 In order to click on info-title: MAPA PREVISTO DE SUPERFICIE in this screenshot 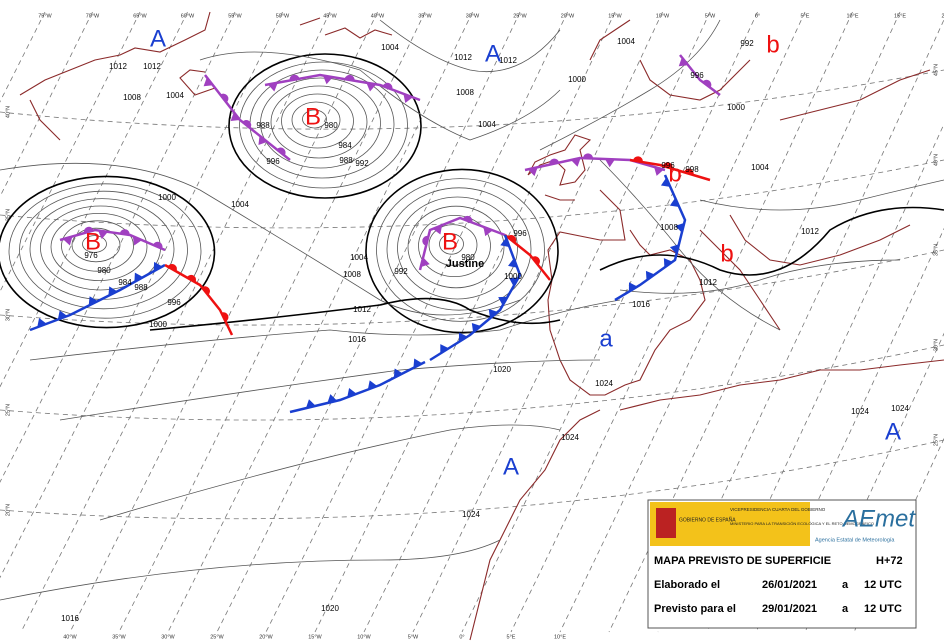, I will do `click(742, 561)`.